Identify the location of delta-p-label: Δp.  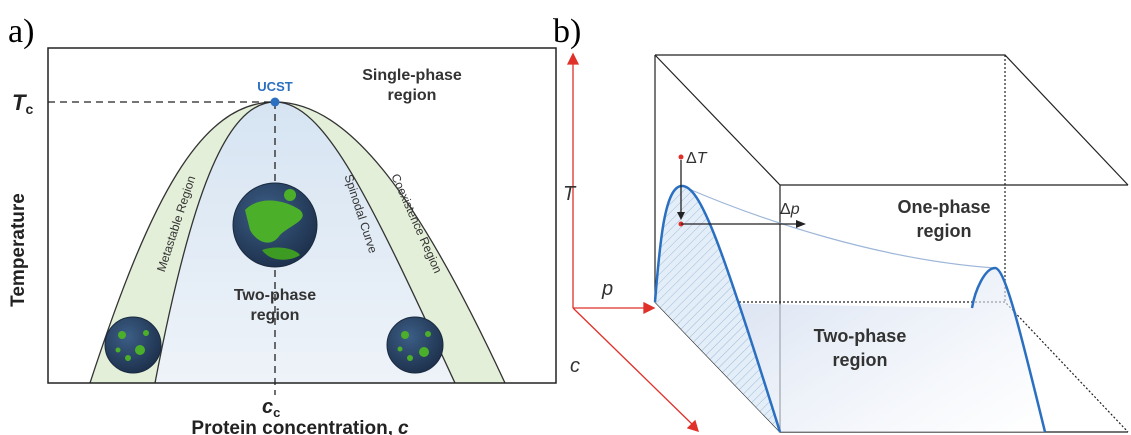
(790, 209).